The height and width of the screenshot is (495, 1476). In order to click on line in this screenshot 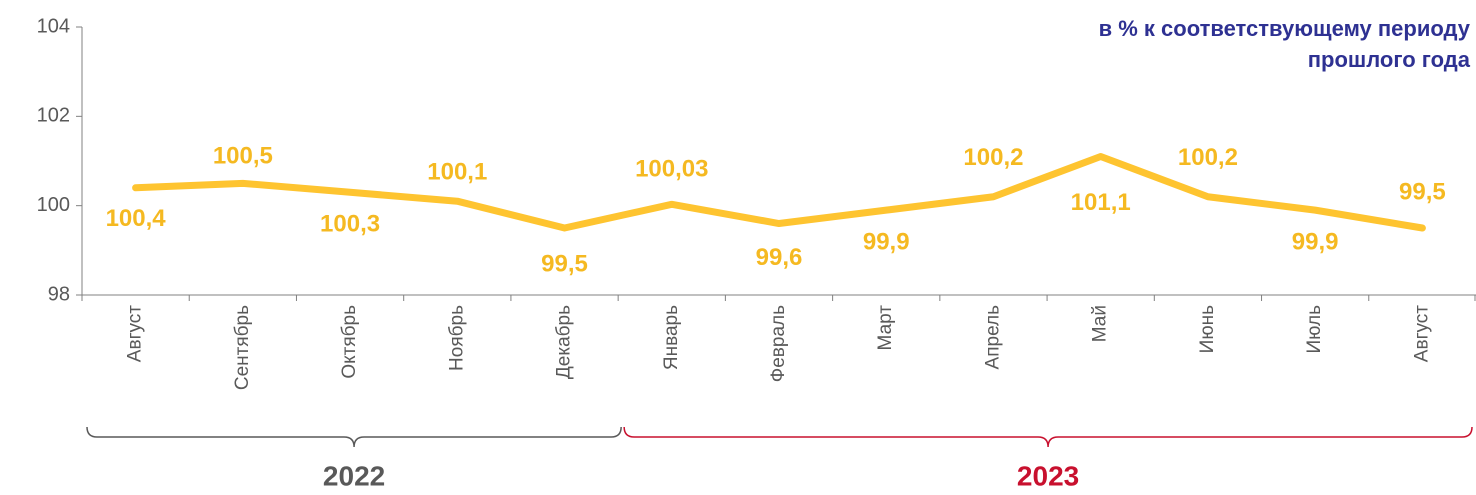, I will do `click(779, 192)`.